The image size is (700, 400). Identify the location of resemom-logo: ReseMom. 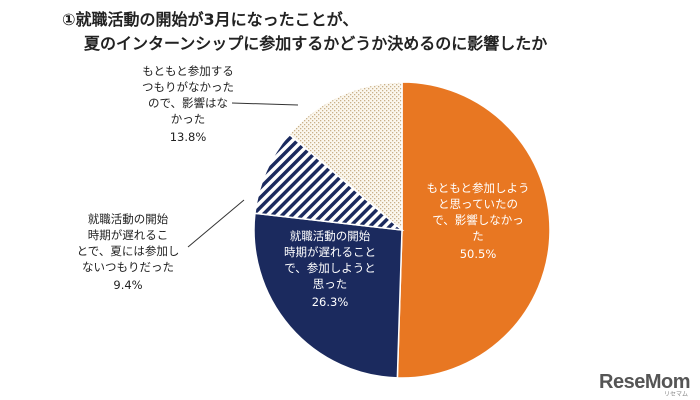
(644, 382).